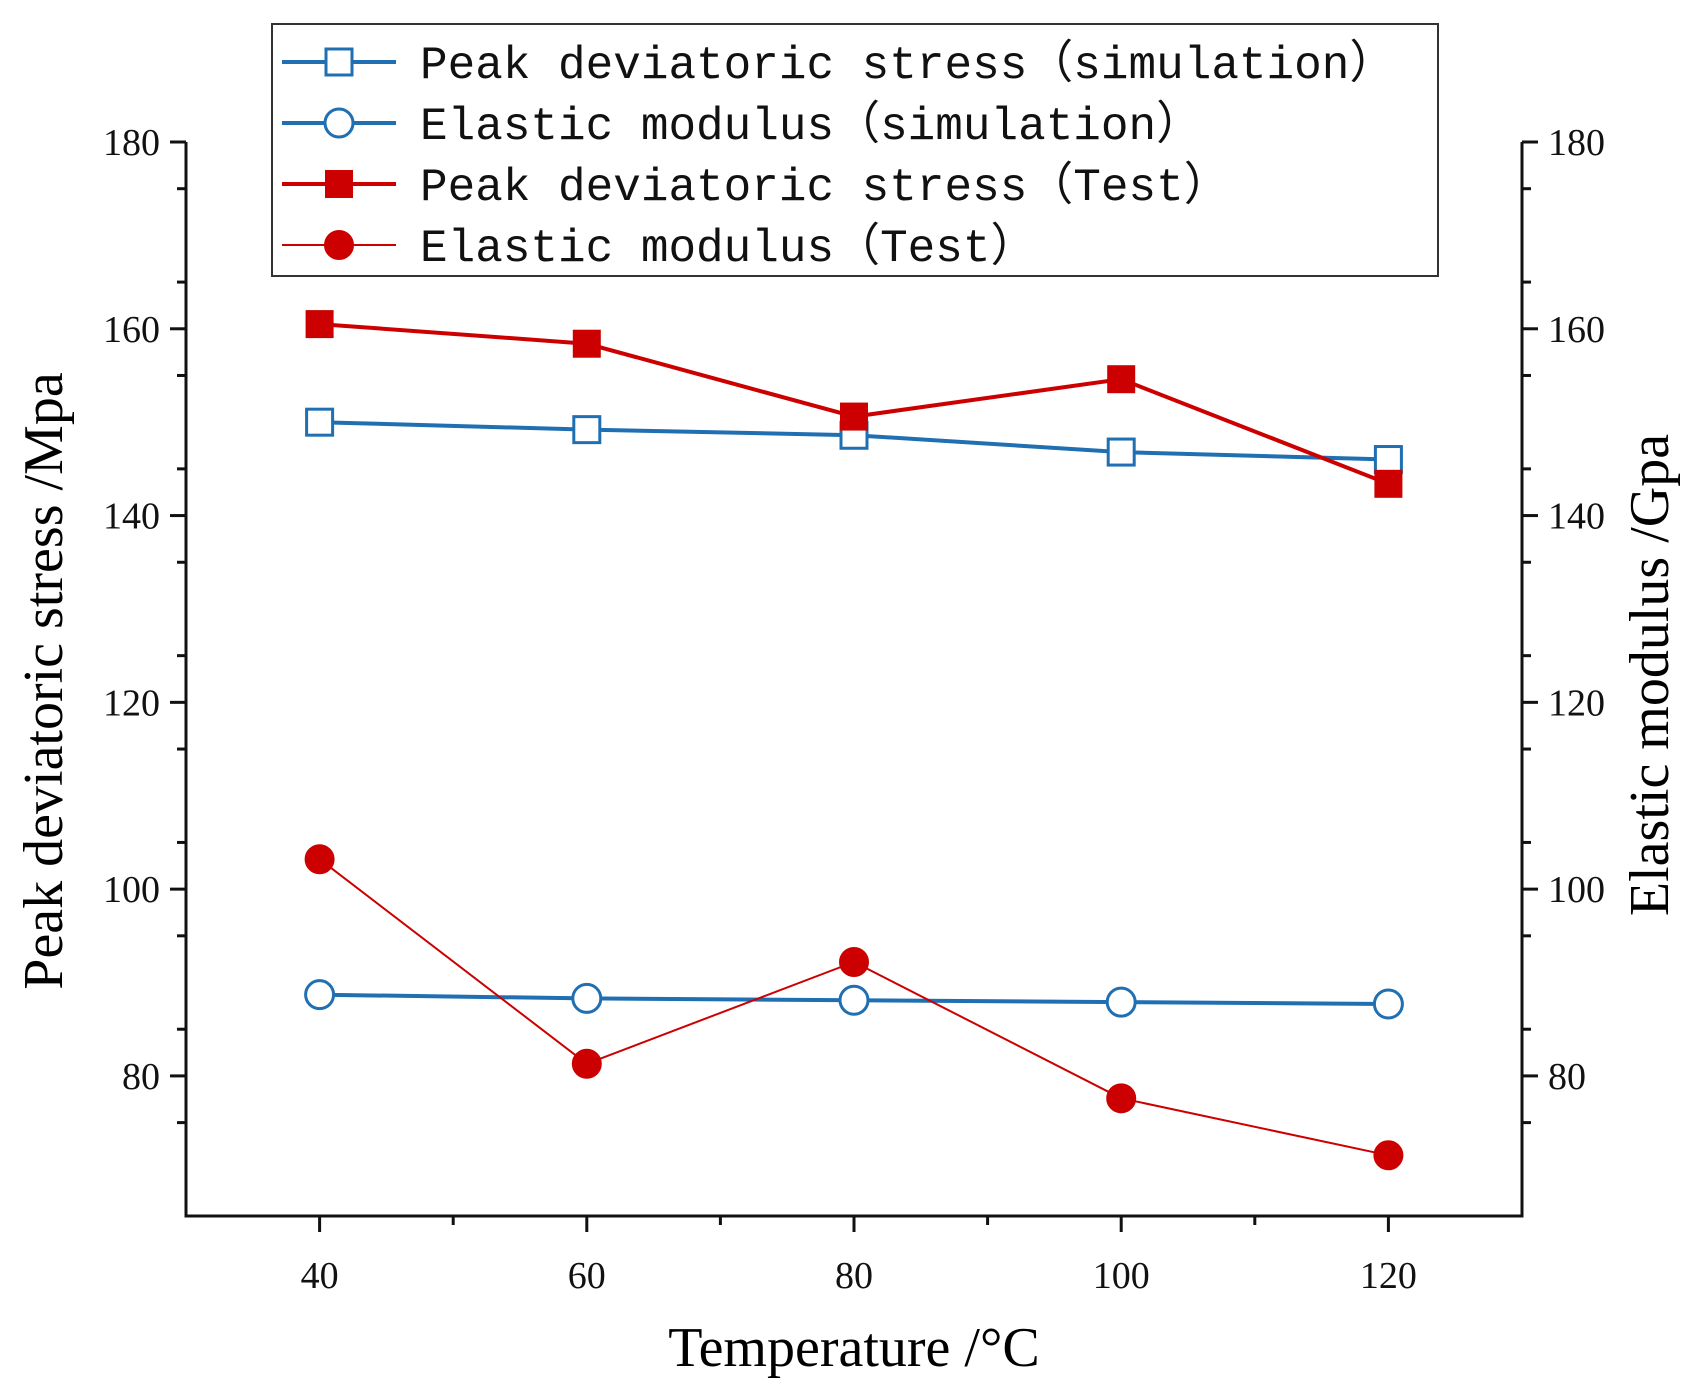  Describe the element at coordinates (1650, 675) in the screenshot. I see `y2-axis-title: Elastic modulus /Gpa` at that location.